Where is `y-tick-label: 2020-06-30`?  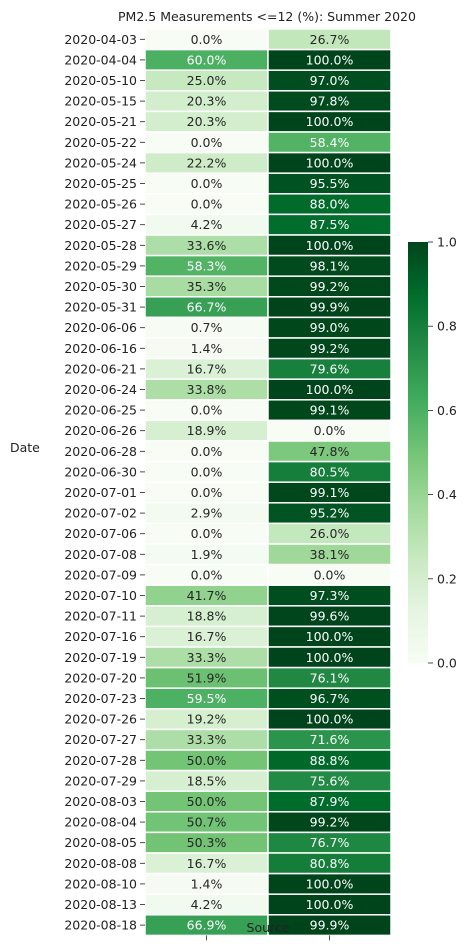
y-tick-label: 2020-06-30 is located at coordinates (100, 471).